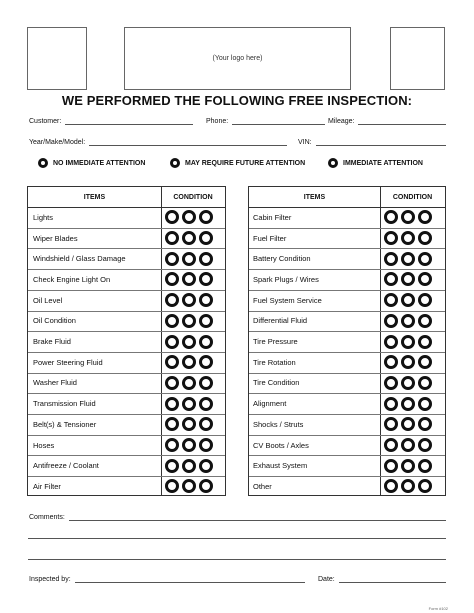  I want to click on customer-field: Customer:, so click(111, 120).